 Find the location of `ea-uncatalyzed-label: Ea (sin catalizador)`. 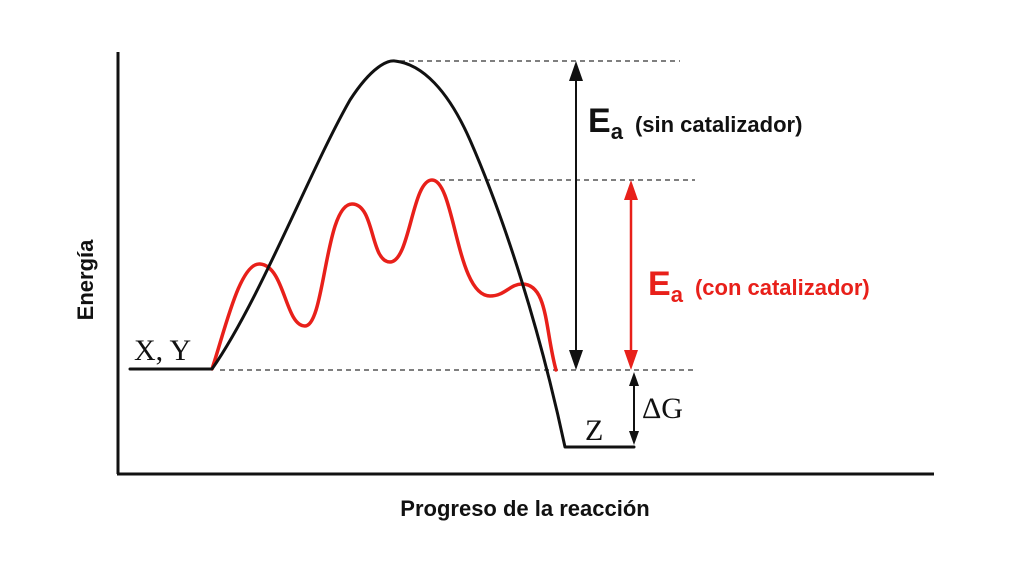

ea-uncatalyzed-label: Ea (sin catalizador) is located at coordinates (695, 123).